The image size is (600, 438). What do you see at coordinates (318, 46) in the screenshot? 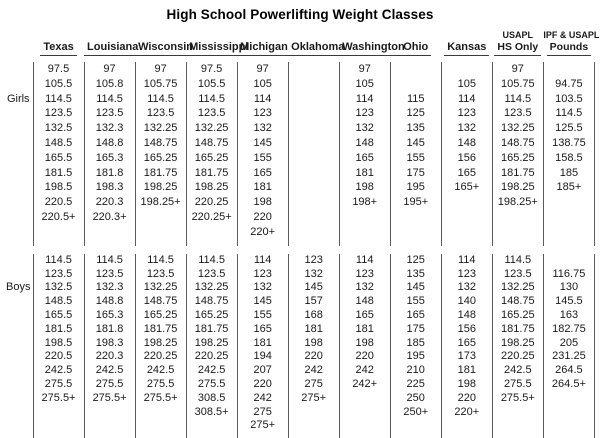
I see `column-header-oklahoma: Oklahoma` at bounding box center [318, 46].